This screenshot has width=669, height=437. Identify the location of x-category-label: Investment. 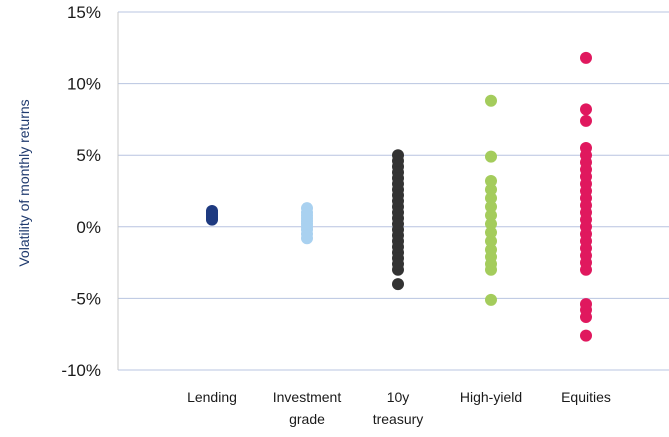
(307, 397).